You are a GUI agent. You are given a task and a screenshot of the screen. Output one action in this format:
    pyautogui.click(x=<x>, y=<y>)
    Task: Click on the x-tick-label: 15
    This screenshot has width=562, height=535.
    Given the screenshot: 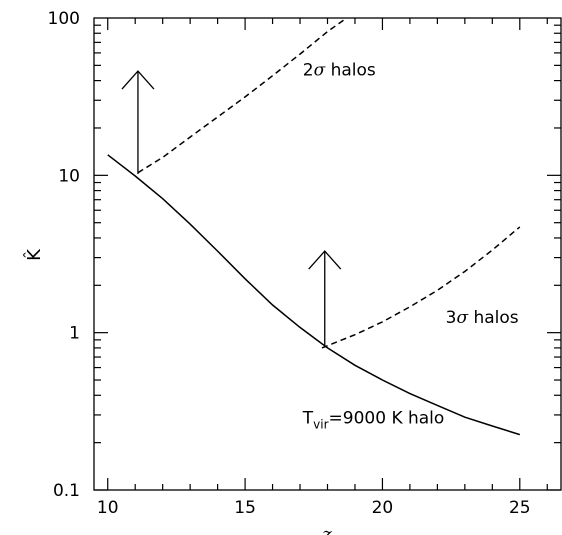 What is the action you would take?
    pyautogui.click(x=245, y=508)
    